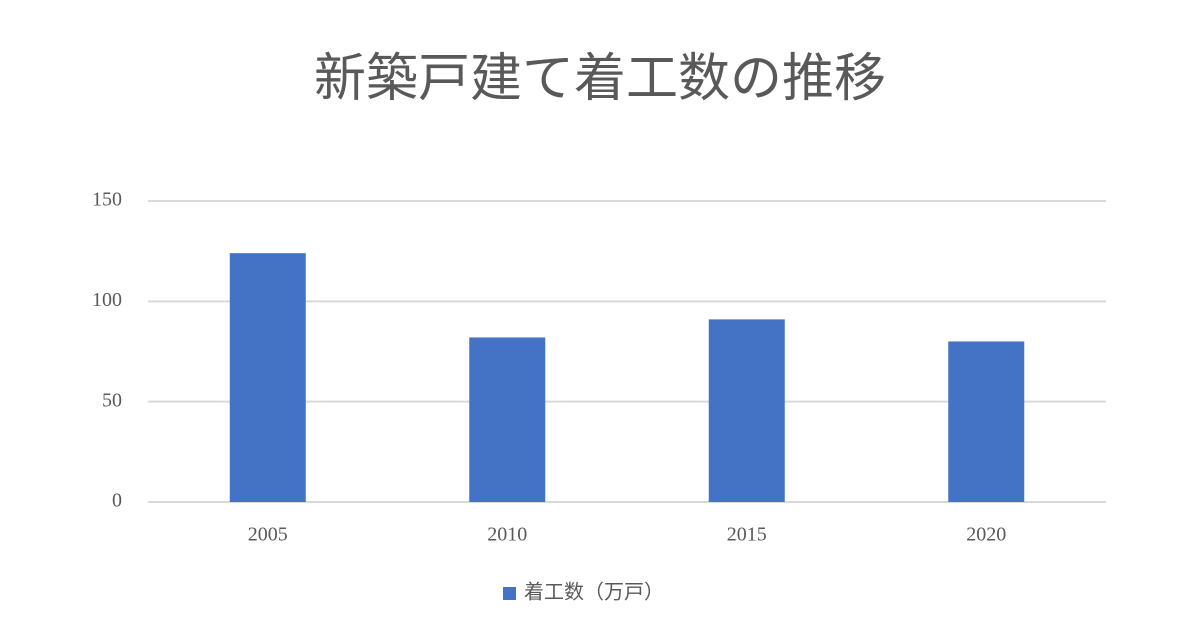 The width and height of the screenshot is (1200, 630). I want to click on x-tick-label: 2005, so click(268, 535).